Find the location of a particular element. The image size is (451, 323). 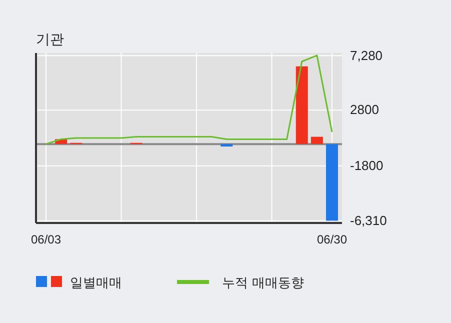

chart-title: 기관 is located at coordinates (50, 40).